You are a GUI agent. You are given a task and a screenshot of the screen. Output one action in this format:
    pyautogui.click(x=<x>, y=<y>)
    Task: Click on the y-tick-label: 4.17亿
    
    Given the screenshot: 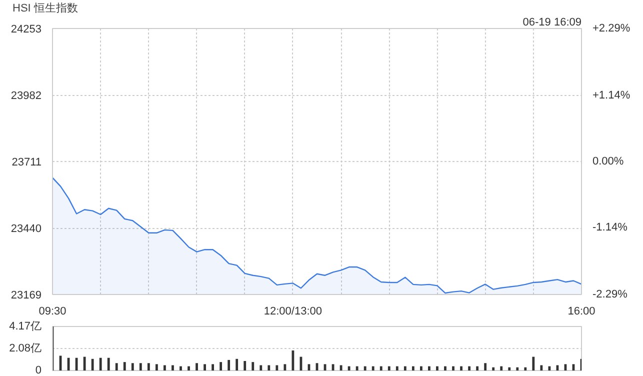 What is the action you would take?
    pyautogui.click(x=25, y=326)
    